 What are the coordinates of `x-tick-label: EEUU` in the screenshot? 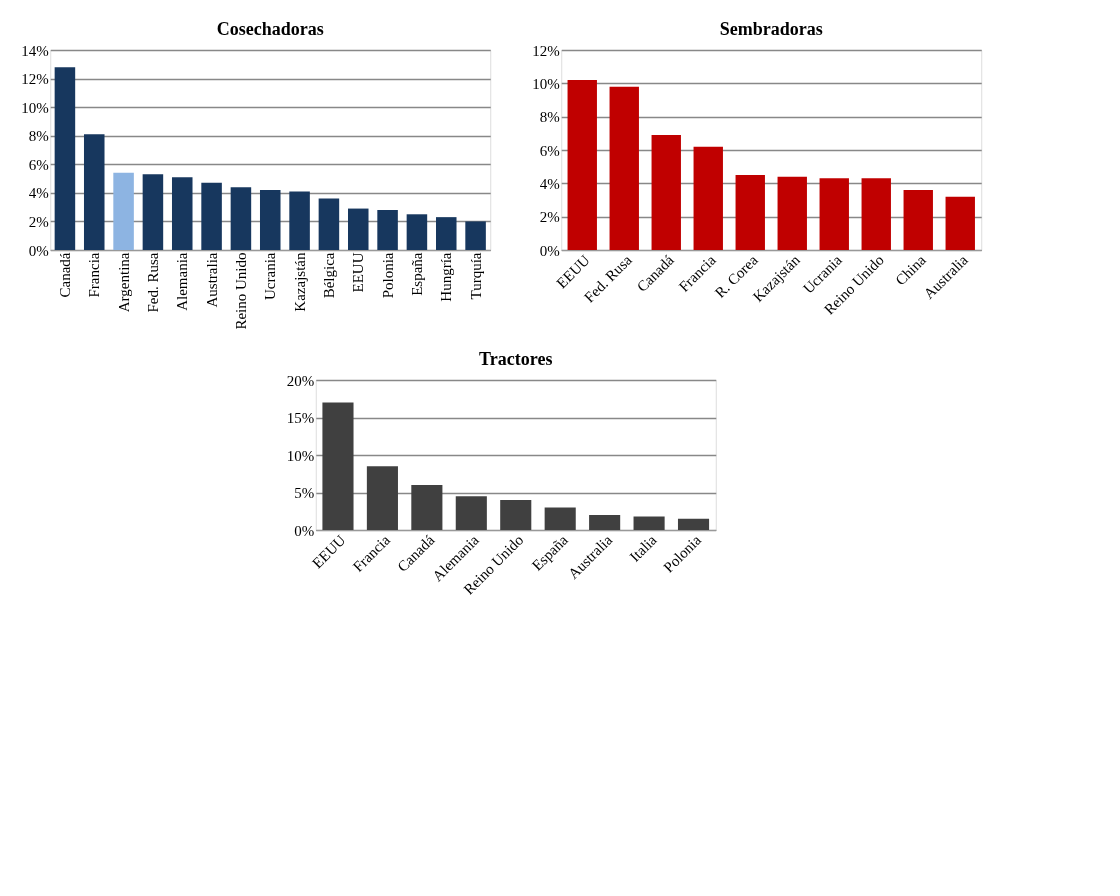 It's located at (358, 272).